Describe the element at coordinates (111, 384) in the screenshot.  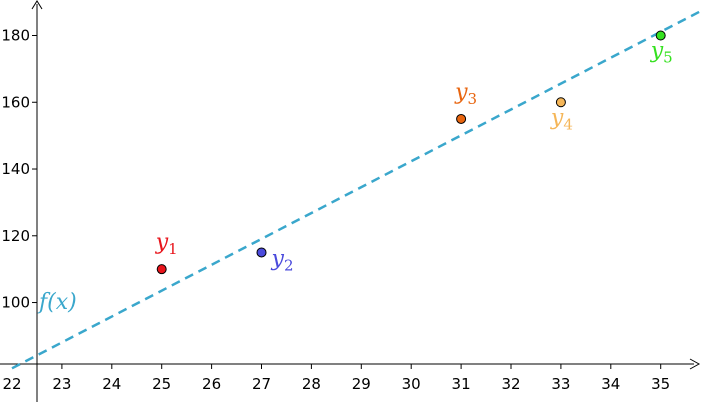
I see `x-tick-label: 24` at that location.